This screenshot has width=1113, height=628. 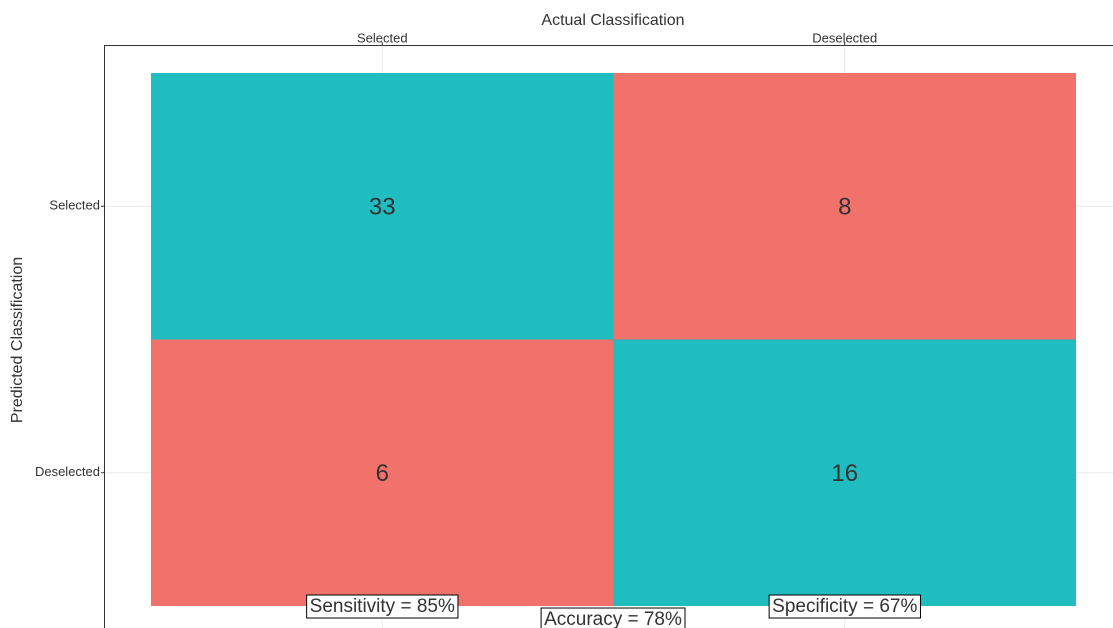 What do you see at coordinates (844, 37) in the screenshot?
I see `x-tick-label: Deselected` at bounding box center [844, 37].